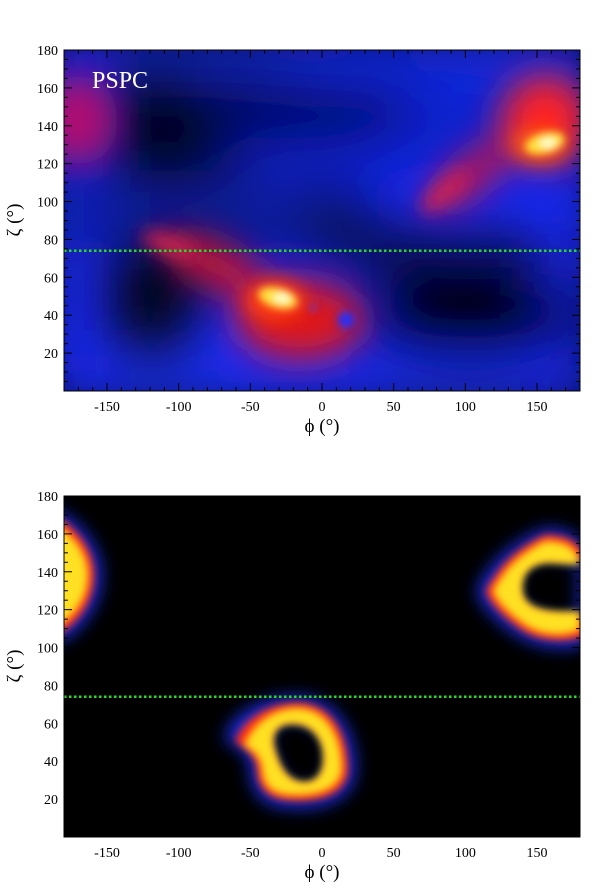 The height and width of the screenshot is (892, 596). Describe the element at coordinates (411, 230) in the screenshot. I see `heatmap-pspc-peak-layer` at that location.